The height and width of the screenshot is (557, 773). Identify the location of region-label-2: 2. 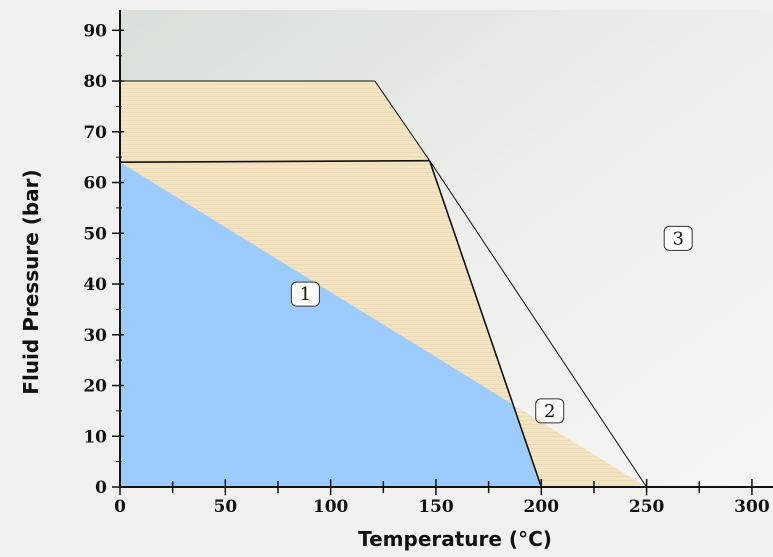
(549, 411).